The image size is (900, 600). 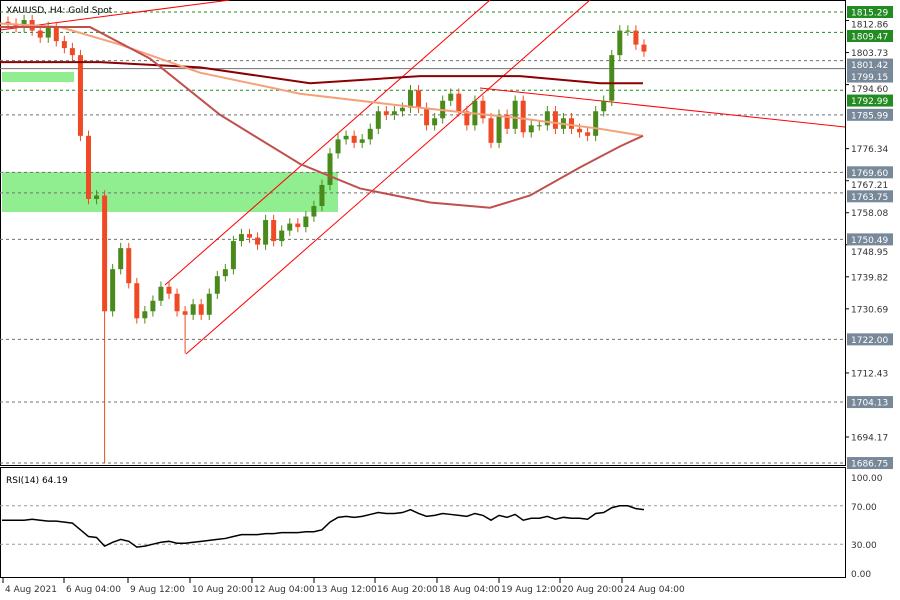 I want to click on price-label: 1769.60, so click(x=869, y=174).